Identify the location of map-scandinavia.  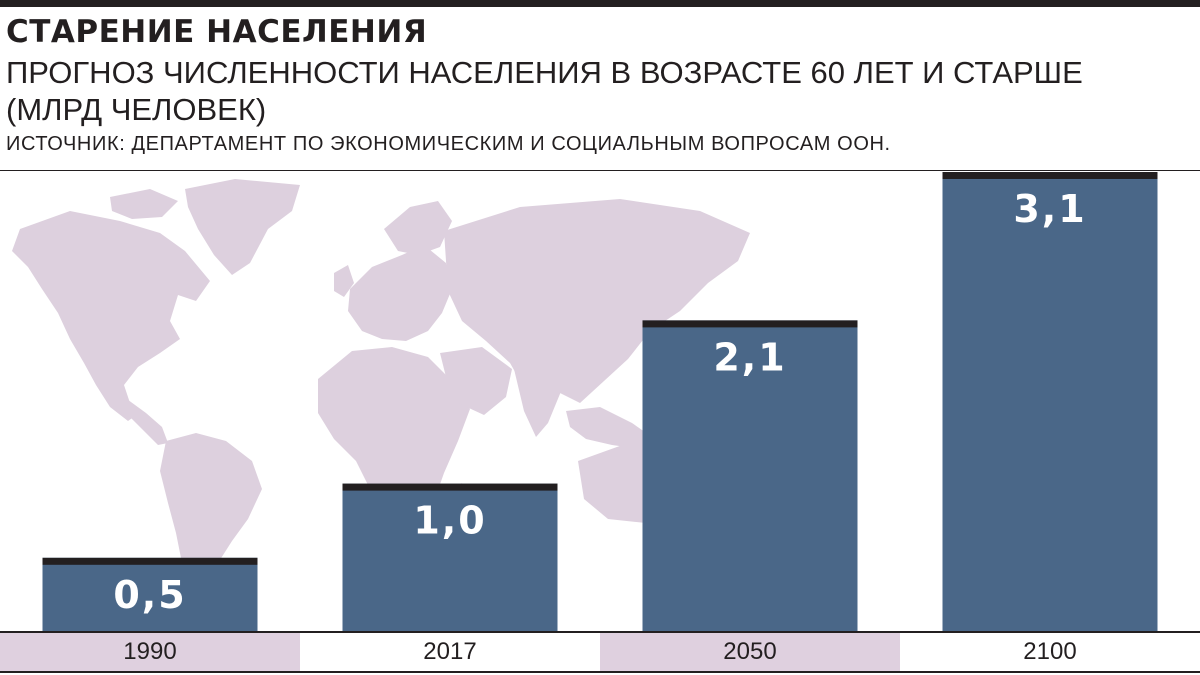
(418, 228).